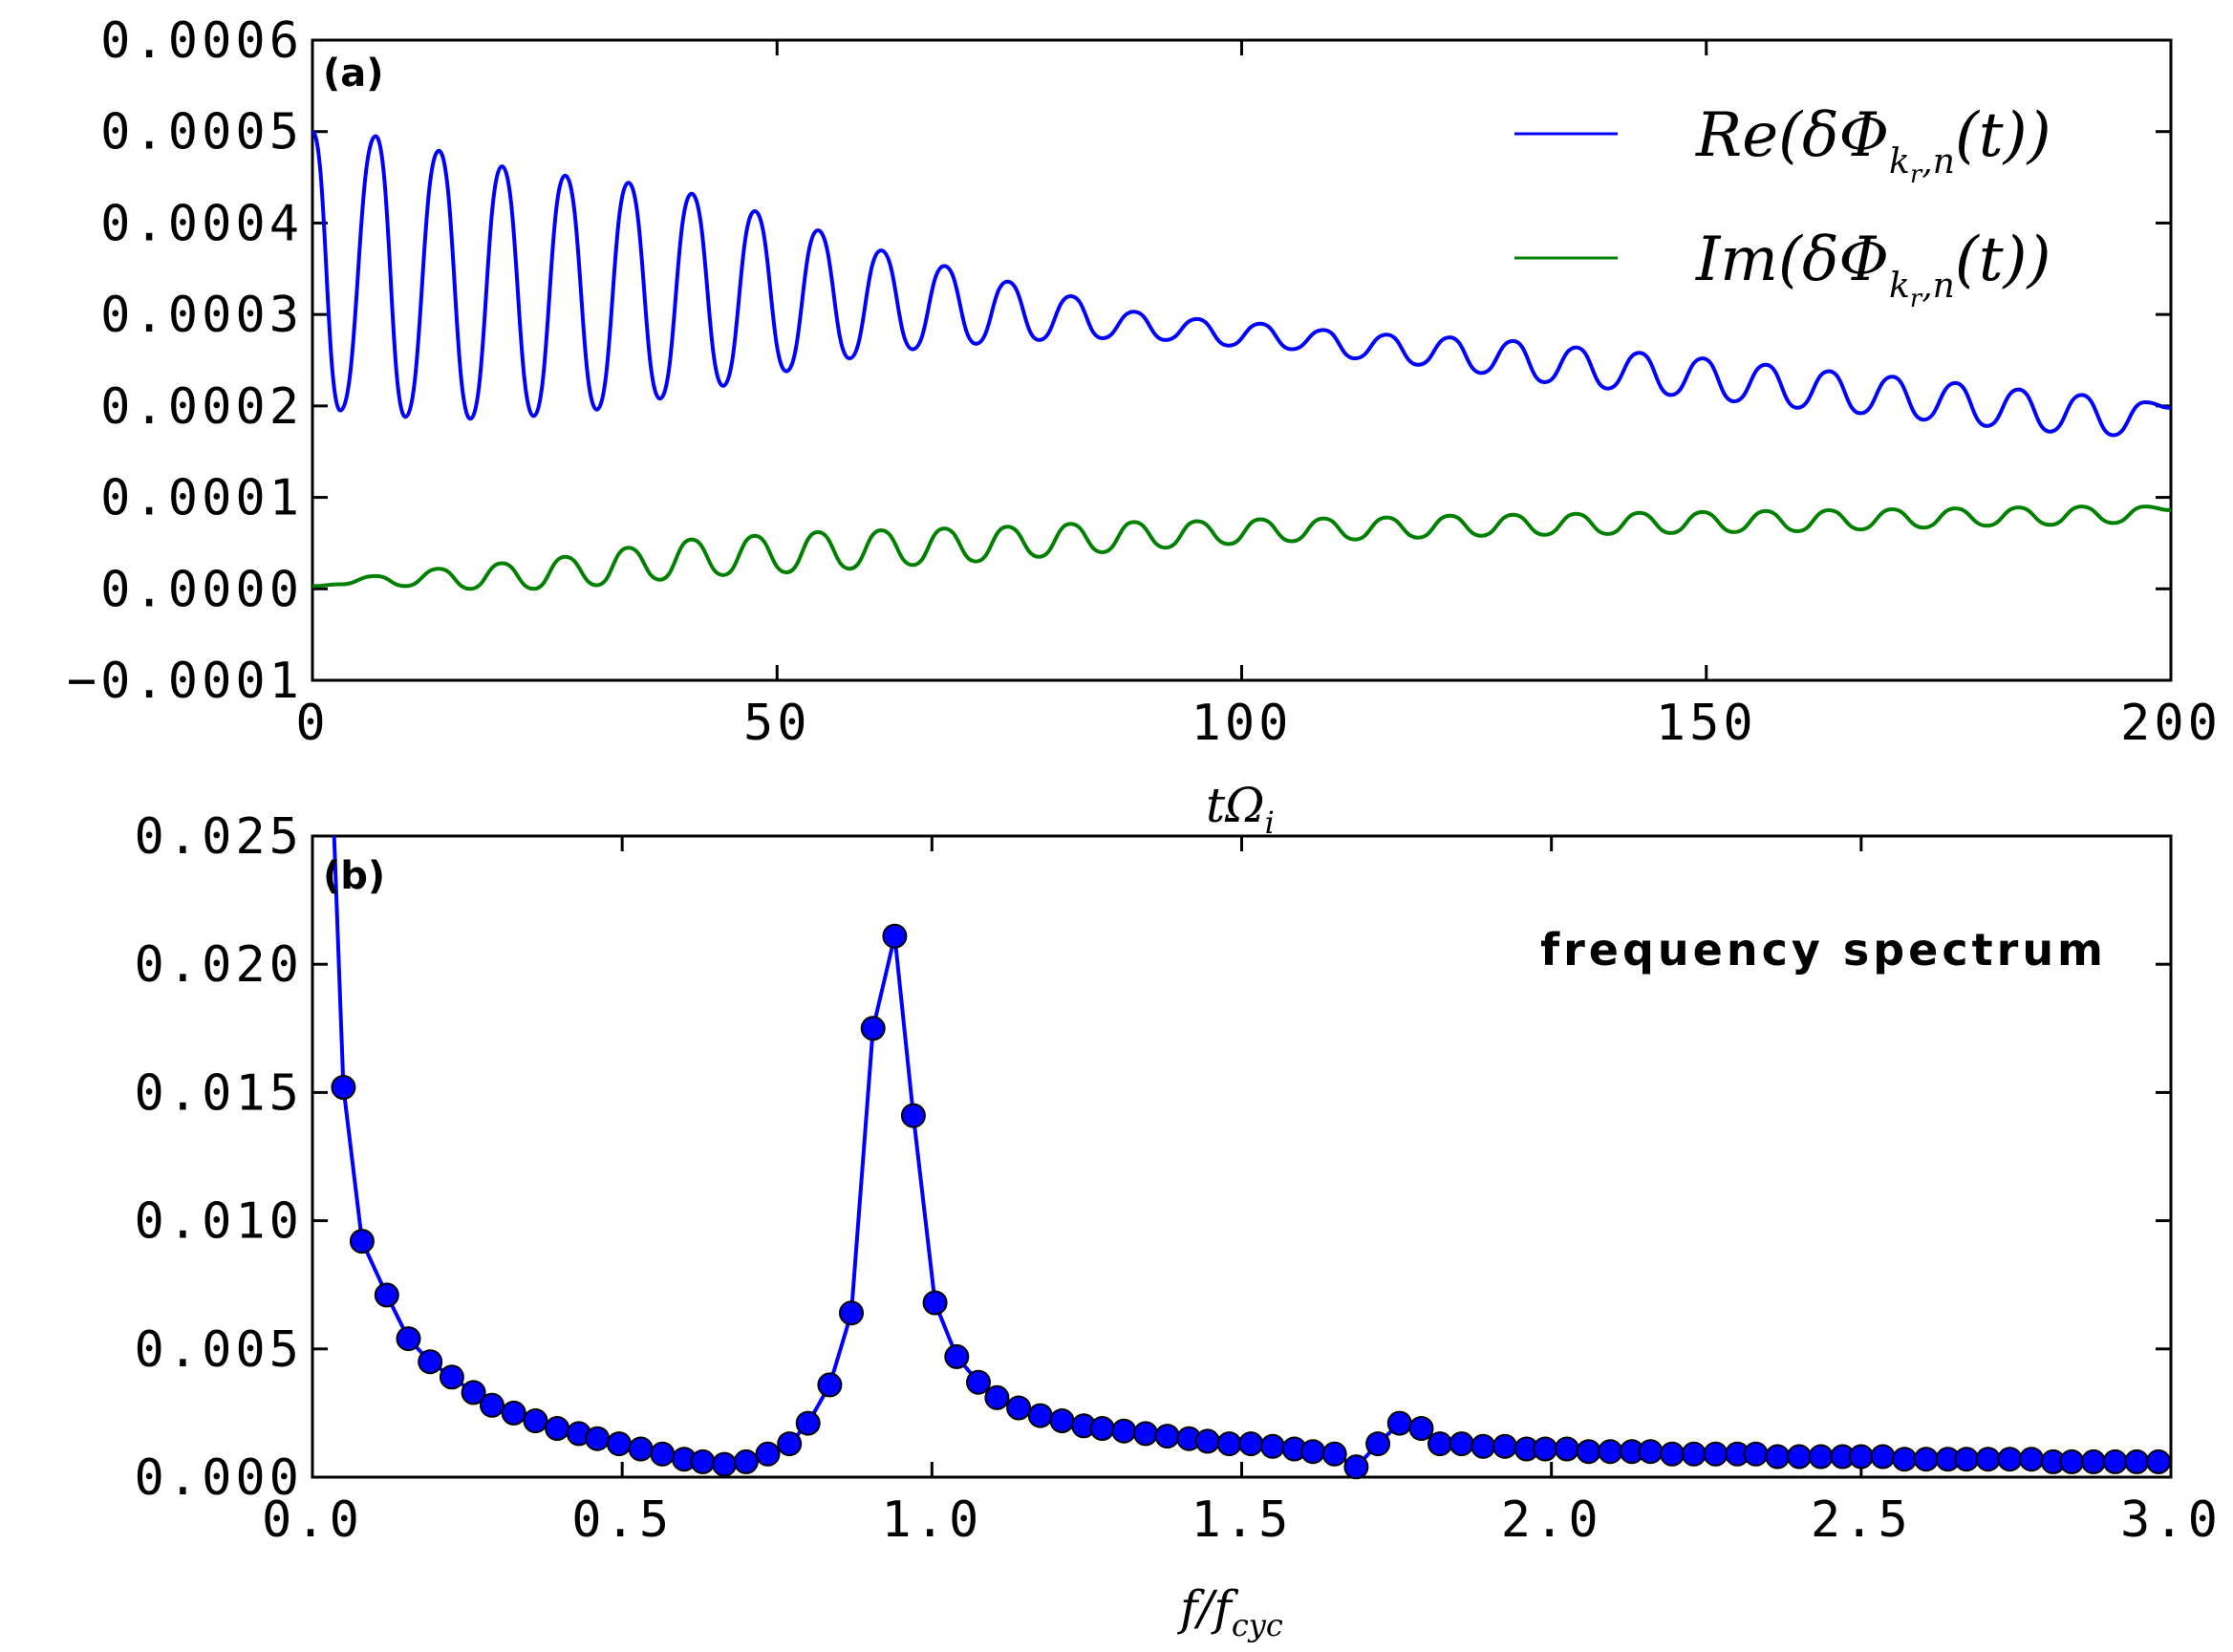 This screenshot has width=2233, height=1652. Describe the element at coordinates (201, 498) in the screenshot. I see `panel-a-y-tick-label: 0.0001` at that location.